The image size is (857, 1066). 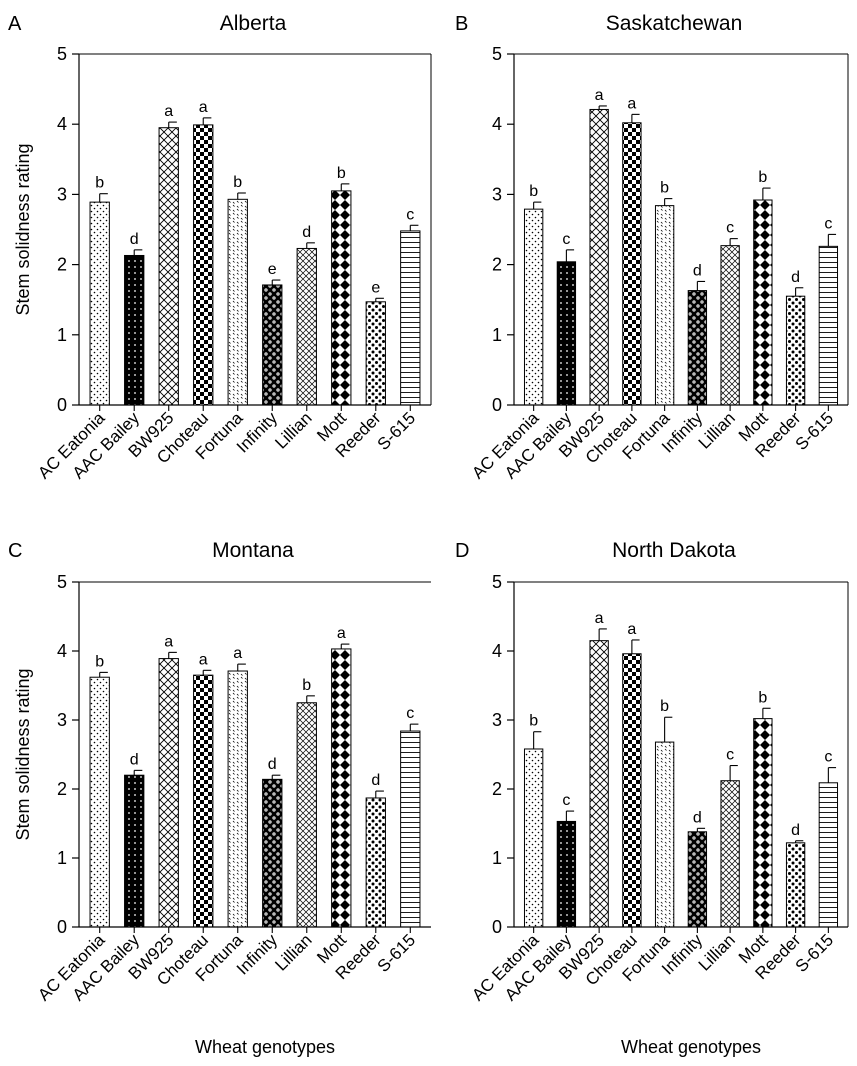 I want to click on panel-title: Saskatchewan, so click(x=674, y=23).